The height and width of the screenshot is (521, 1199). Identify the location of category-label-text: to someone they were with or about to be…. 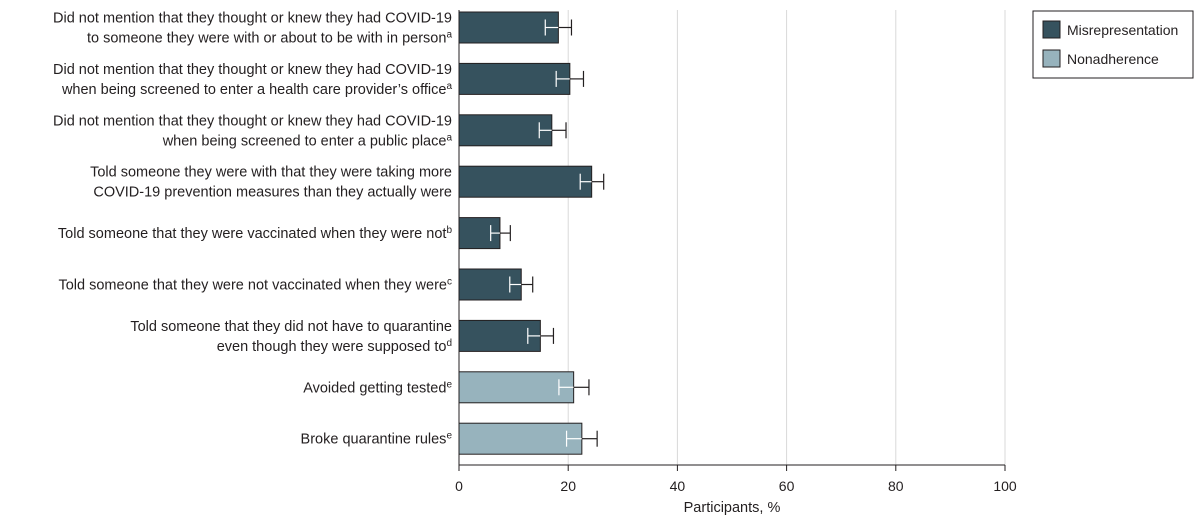
(266, 39).